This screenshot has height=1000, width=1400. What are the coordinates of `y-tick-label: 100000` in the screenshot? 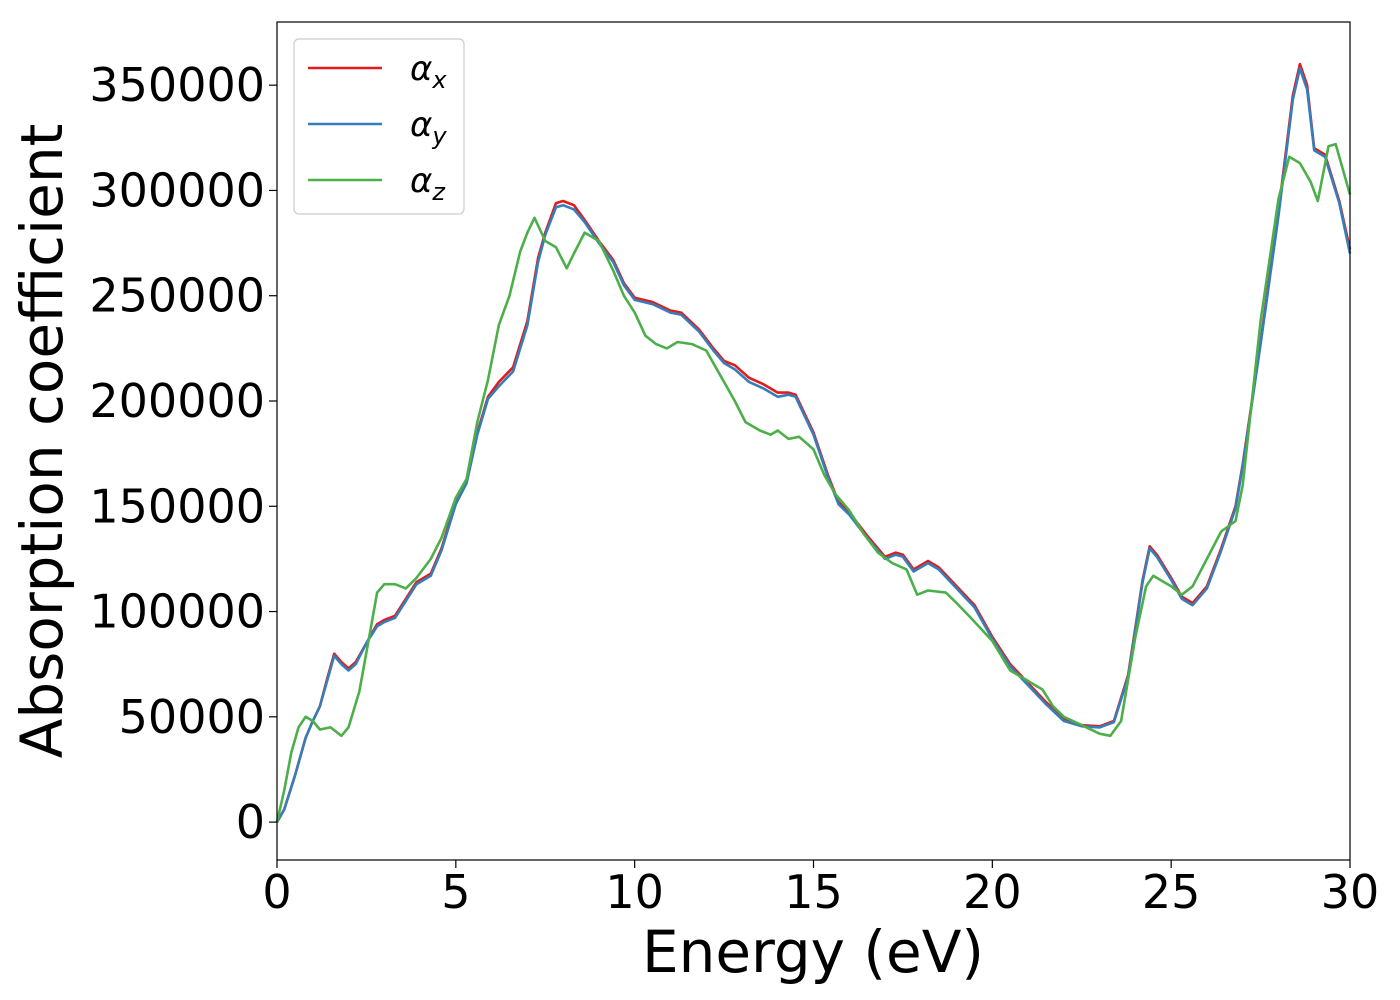 It's located at (177, 612).